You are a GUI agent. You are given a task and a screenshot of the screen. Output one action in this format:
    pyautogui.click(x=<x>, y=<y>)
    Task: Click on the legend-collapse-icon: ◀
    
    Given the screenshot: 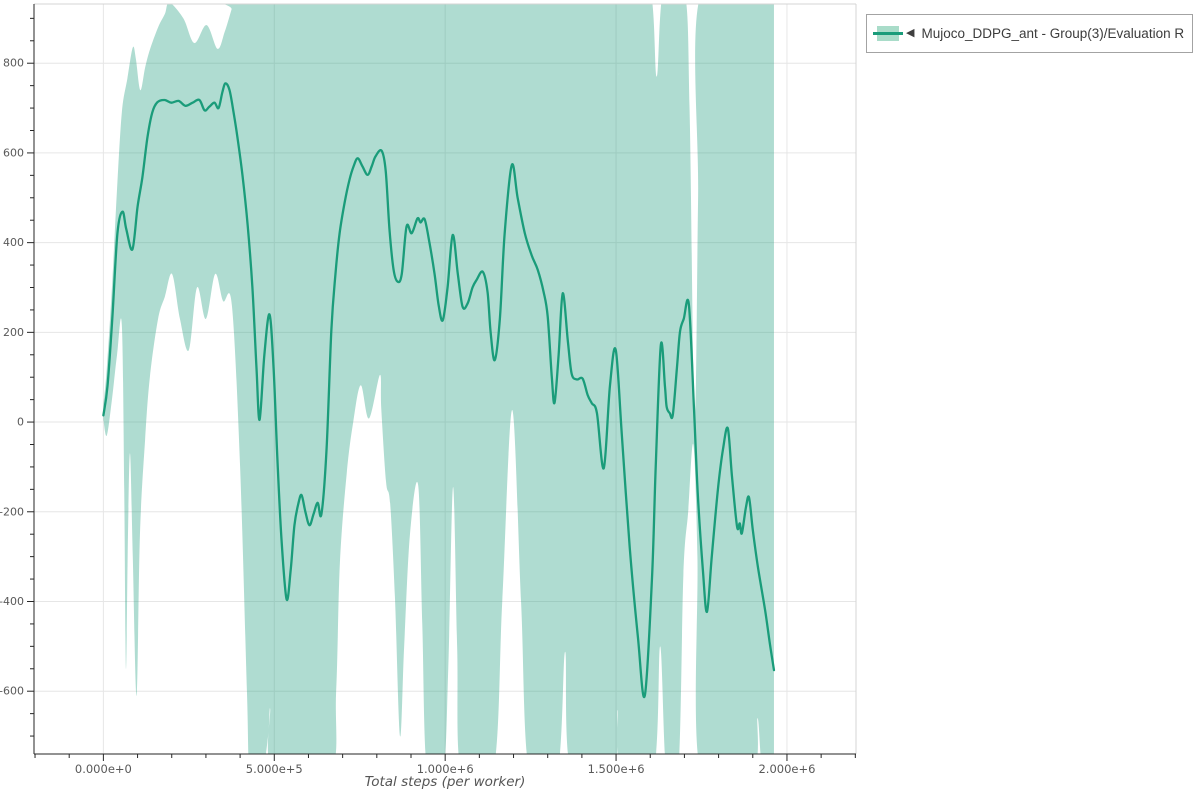 What is the action you would take?
    pyautogui.click(x=910, y=33)
    